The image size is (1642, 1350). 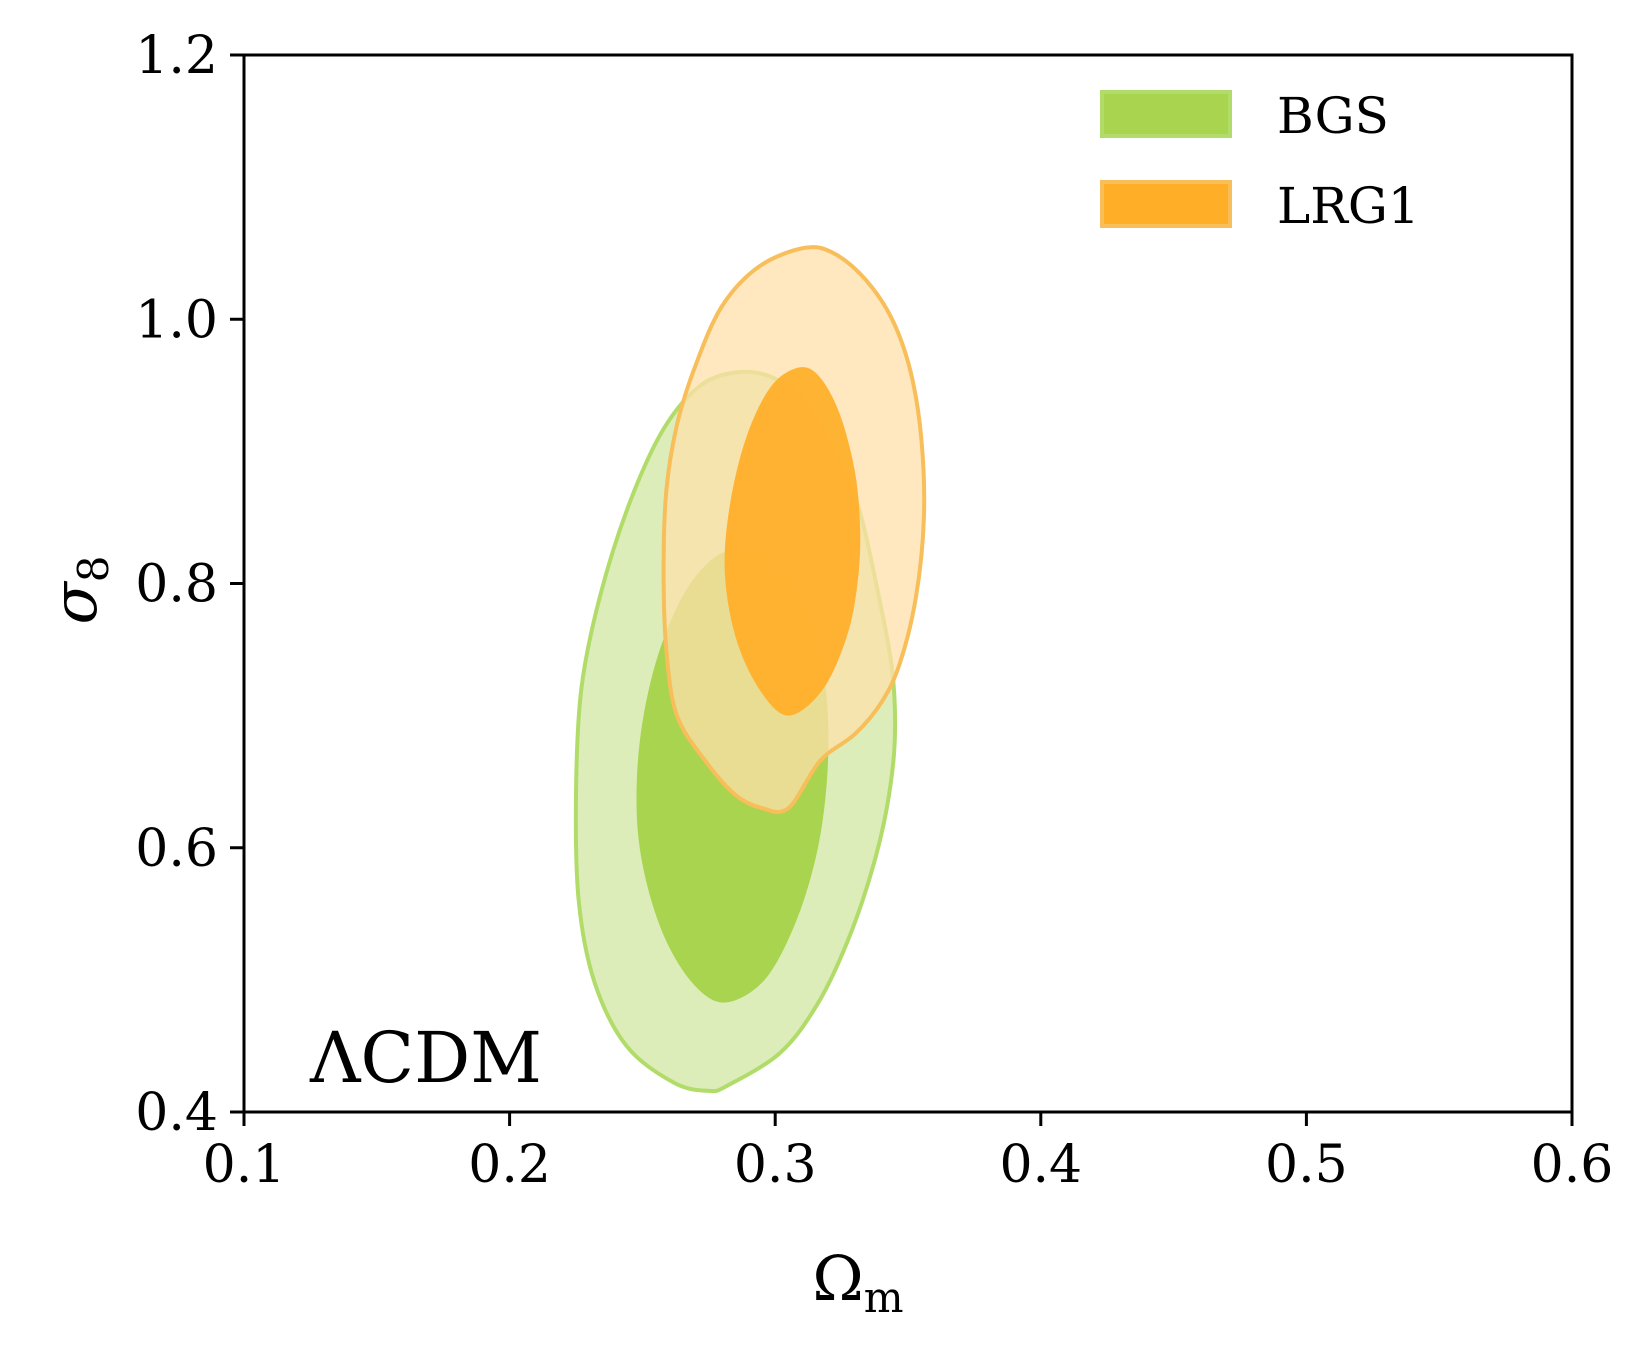 I want to click on x-tick-label: 0.4, so click(x=1040, y=1165).